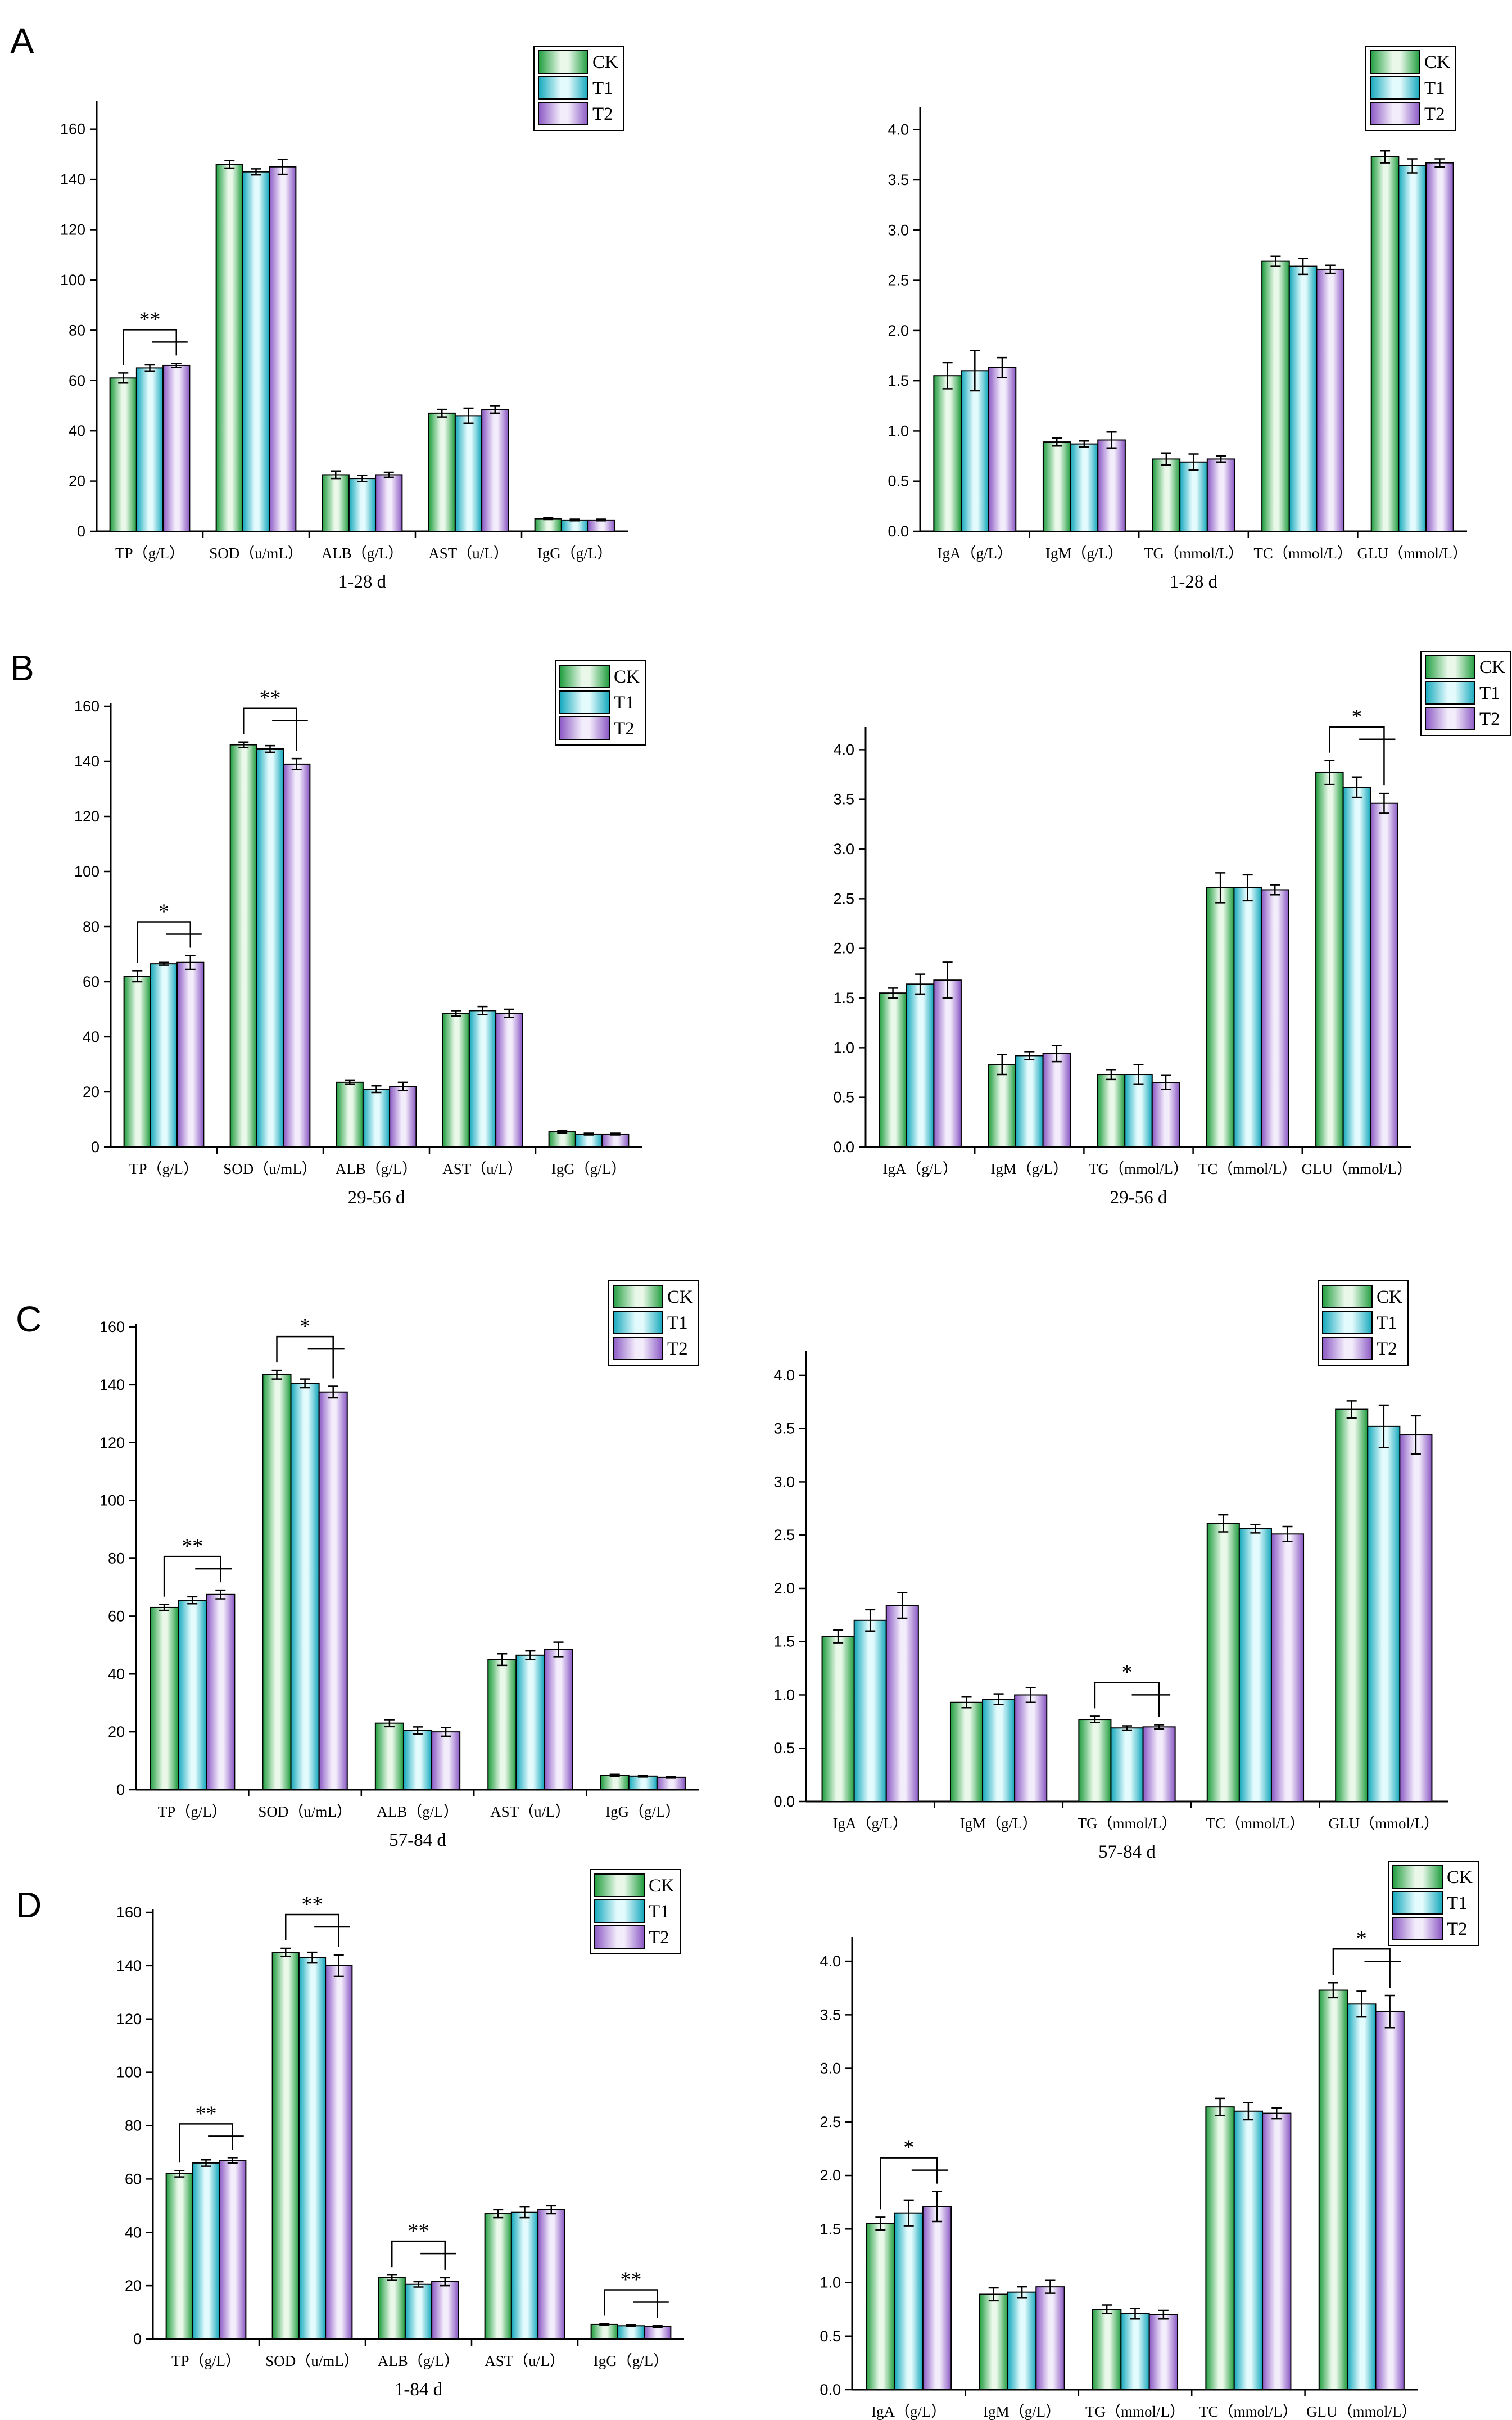 Image resolution: width=1512 pixels, height=2420 pixels. What do you see at coordinates (164, 911) in the screenshot?
I see `significance-label: *` at bounding box center [164, 911].